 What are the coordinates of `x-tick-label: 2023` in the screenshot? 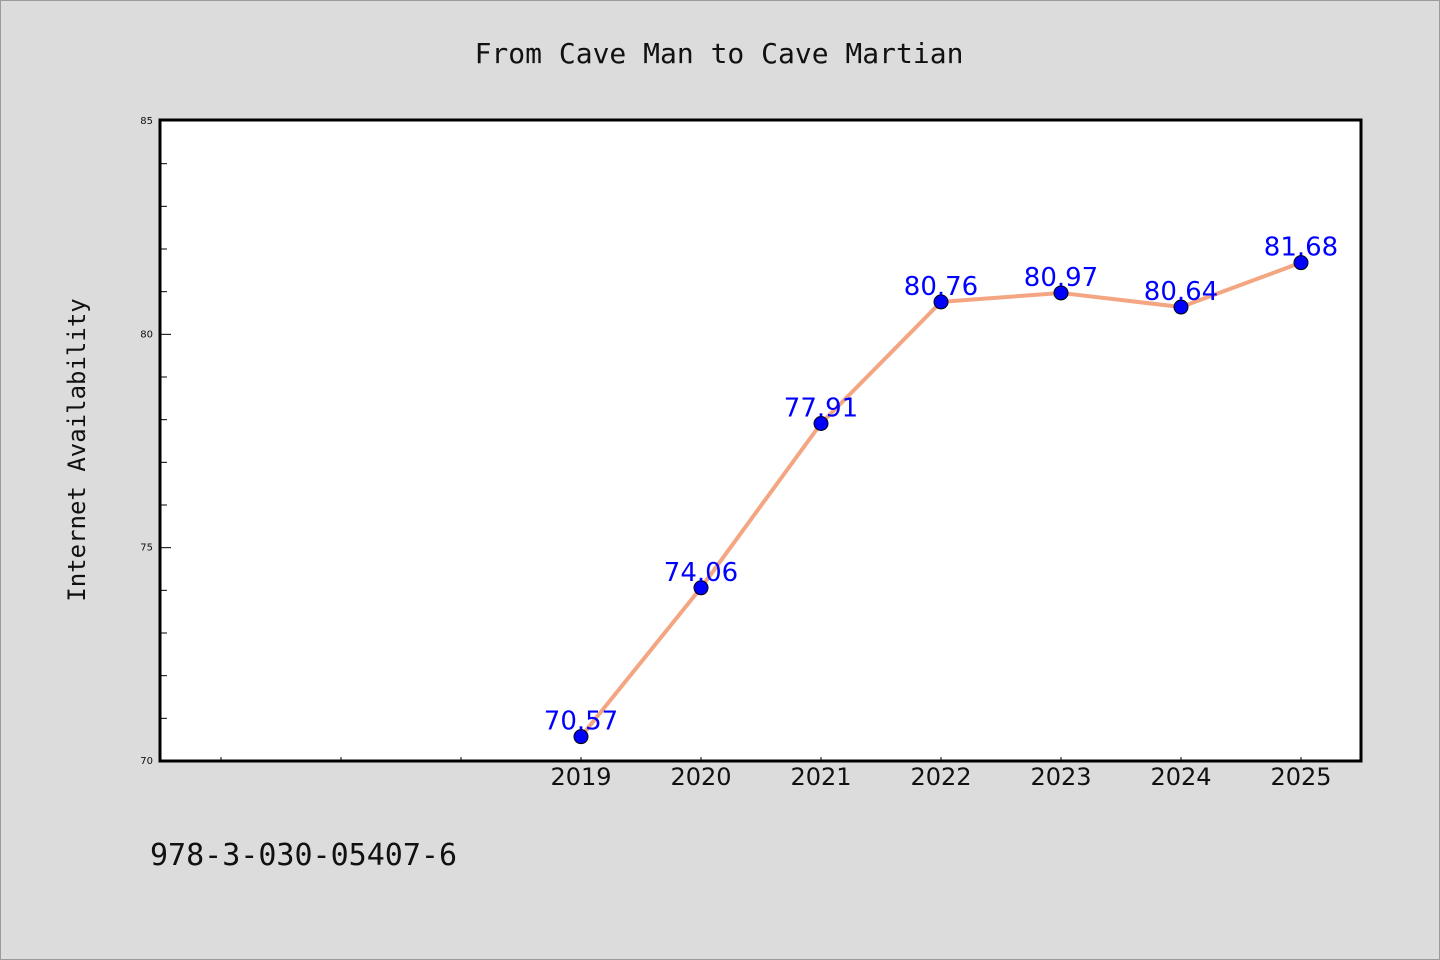 It's located at (1060, 777).